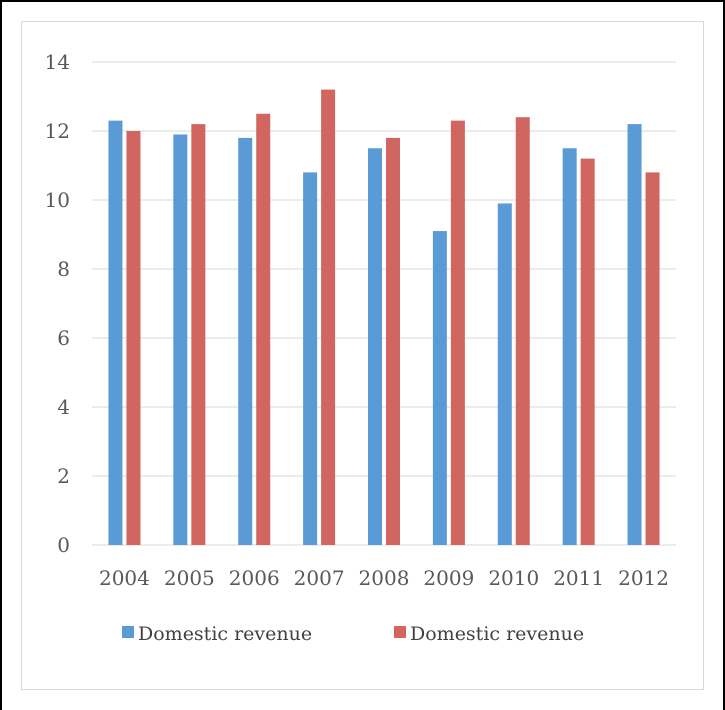  Describe the element at coordinates (393, 341) in the screenshot. I see `bar-series2-2008` at that location.